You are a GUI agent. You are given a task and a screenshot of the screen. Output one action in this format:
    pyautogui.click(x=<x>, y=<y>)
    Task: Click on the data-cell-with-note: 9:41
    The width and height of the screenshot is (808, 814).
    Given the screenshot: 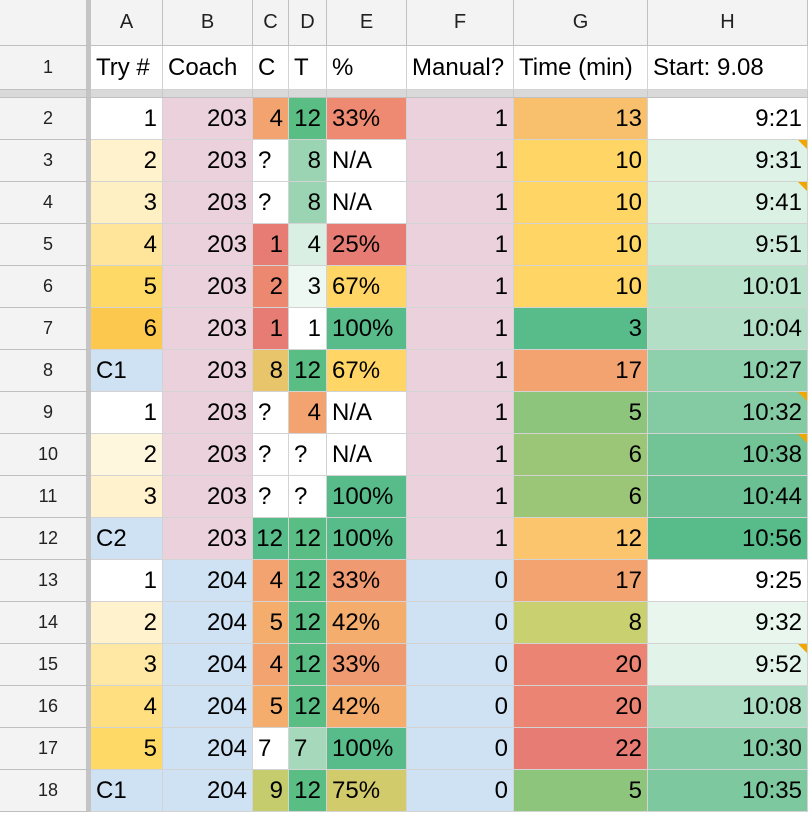 What is the action you would take?
    pyautogui.click(x=728, y=203)
    